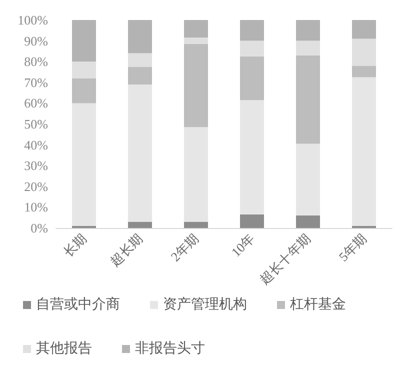  I want to click on x-tick-label: 10年, so click(243, 245).